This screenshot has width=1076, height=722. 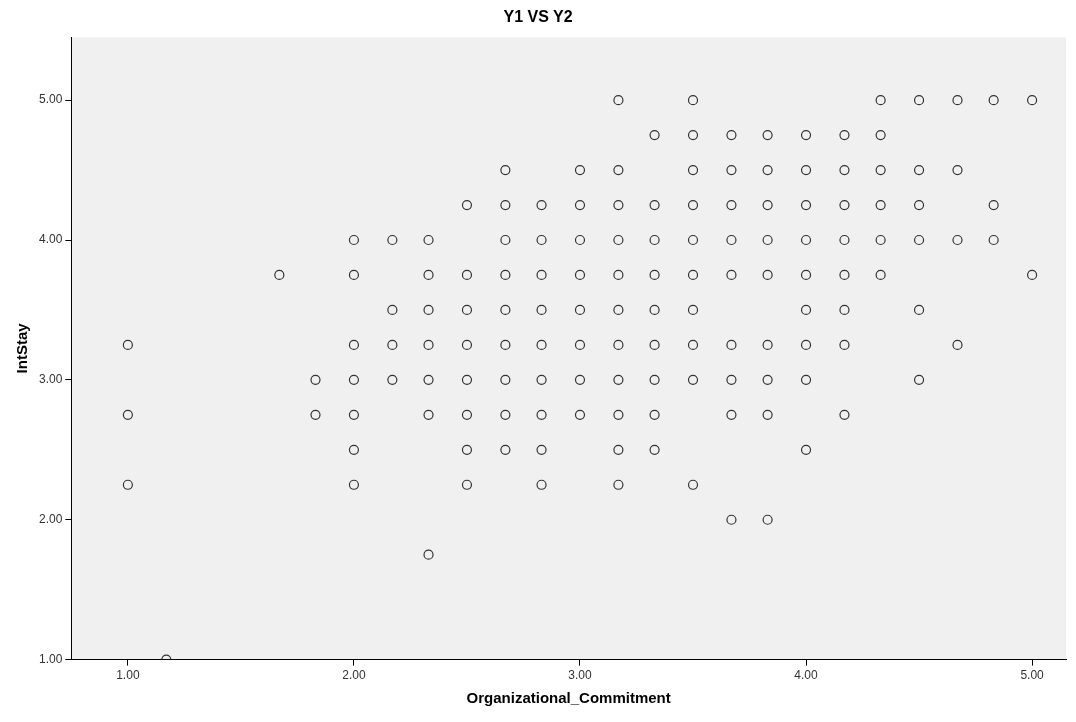 I want to click on y-axis-title: IntStay, so click(x=22, y=348).